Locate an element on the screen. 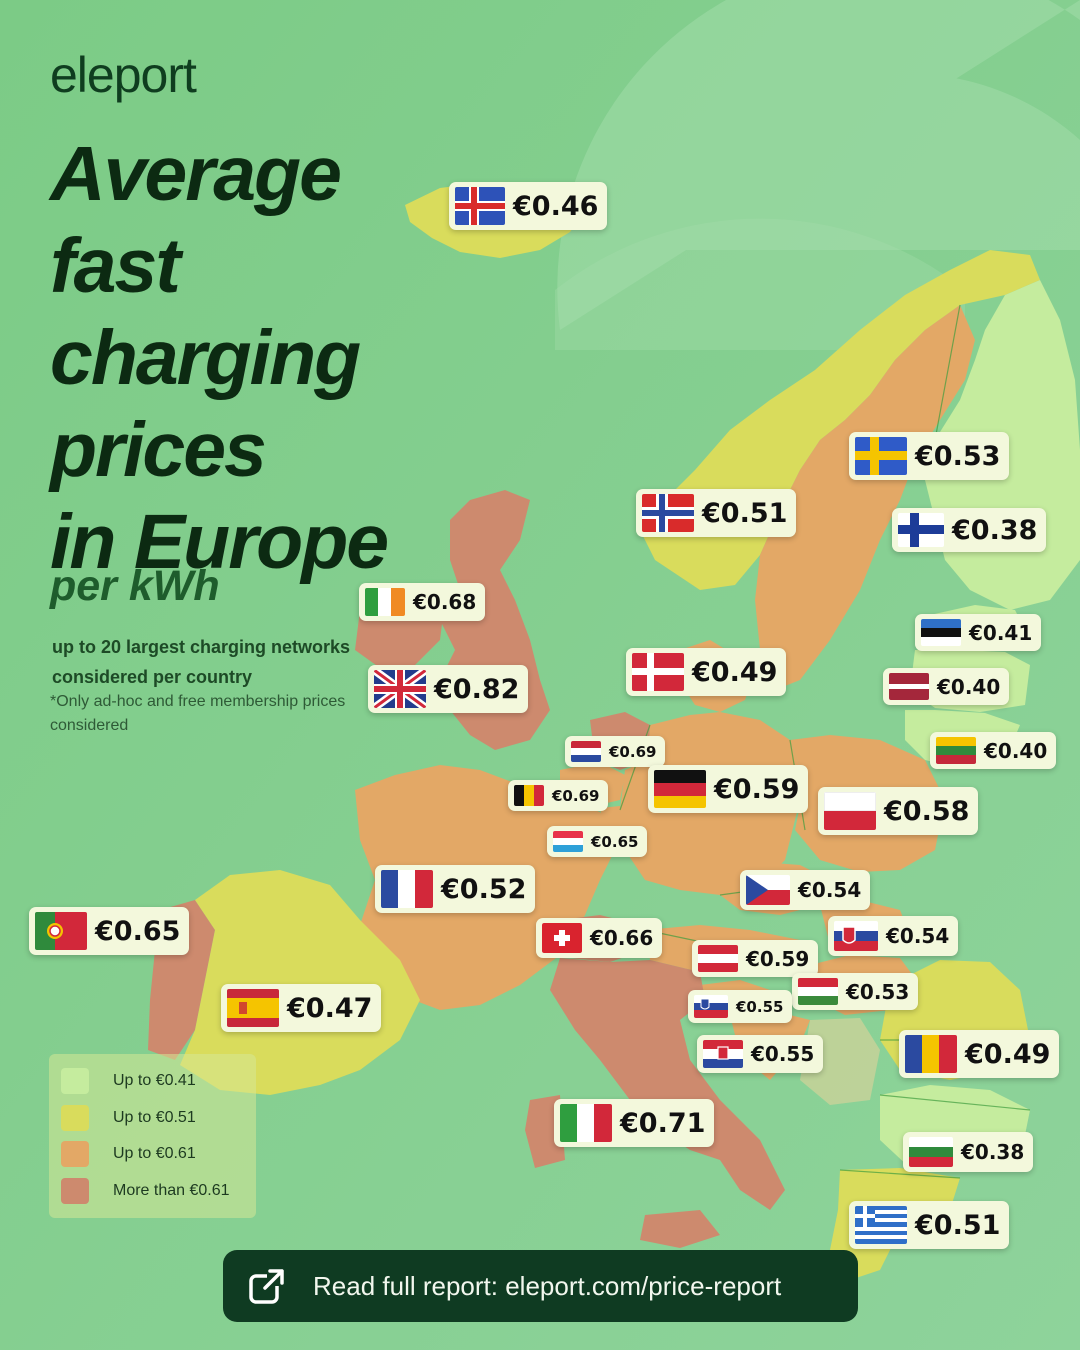 Image resolution: width=1080 pixels, height=1350 pixels. price-label-spain: €0.47 is located at coordinates (301, 1008).